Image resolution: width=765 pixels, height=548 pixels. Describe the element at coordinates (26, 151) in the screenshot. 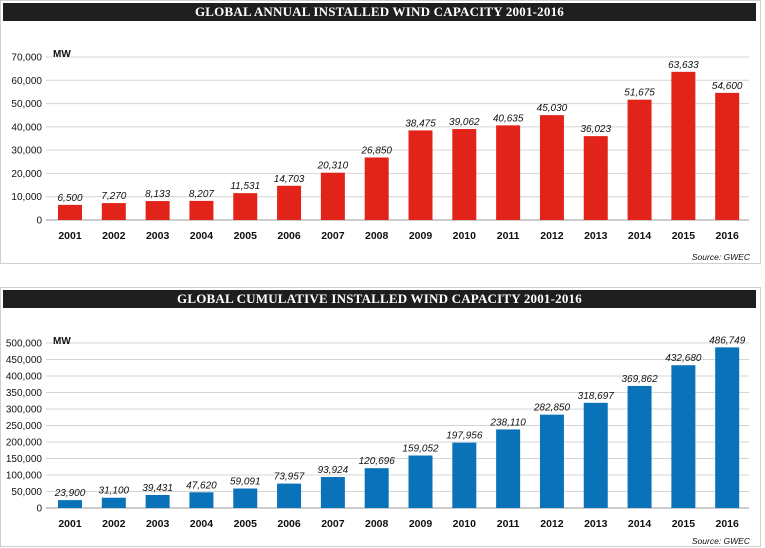

I see `y-tick-label: 30,000` at that location.